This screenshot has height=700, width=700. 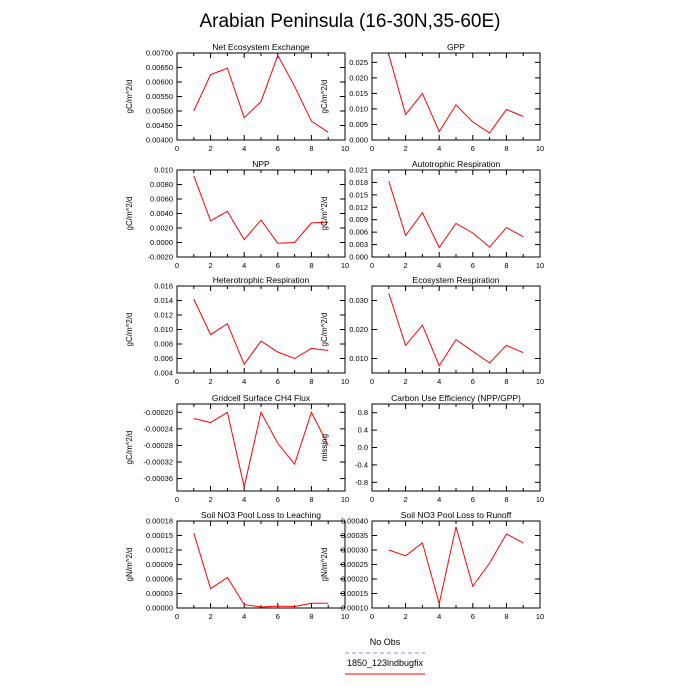 What do you see at coordinates (456, 280) in the screenshot?
I see `panel-6-title: Ecosystem Respiration` at bounding box center [456, 280].